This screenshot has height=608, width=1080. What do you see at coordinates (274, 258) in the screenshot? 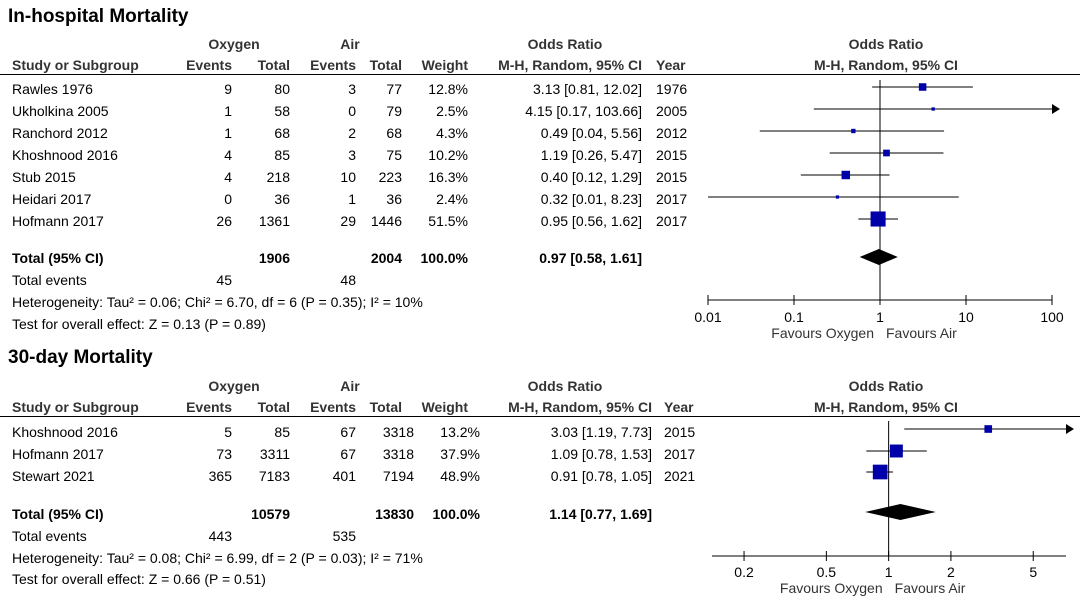
I see `total-oxy-total: 1906` at bounding box center [274, 258].